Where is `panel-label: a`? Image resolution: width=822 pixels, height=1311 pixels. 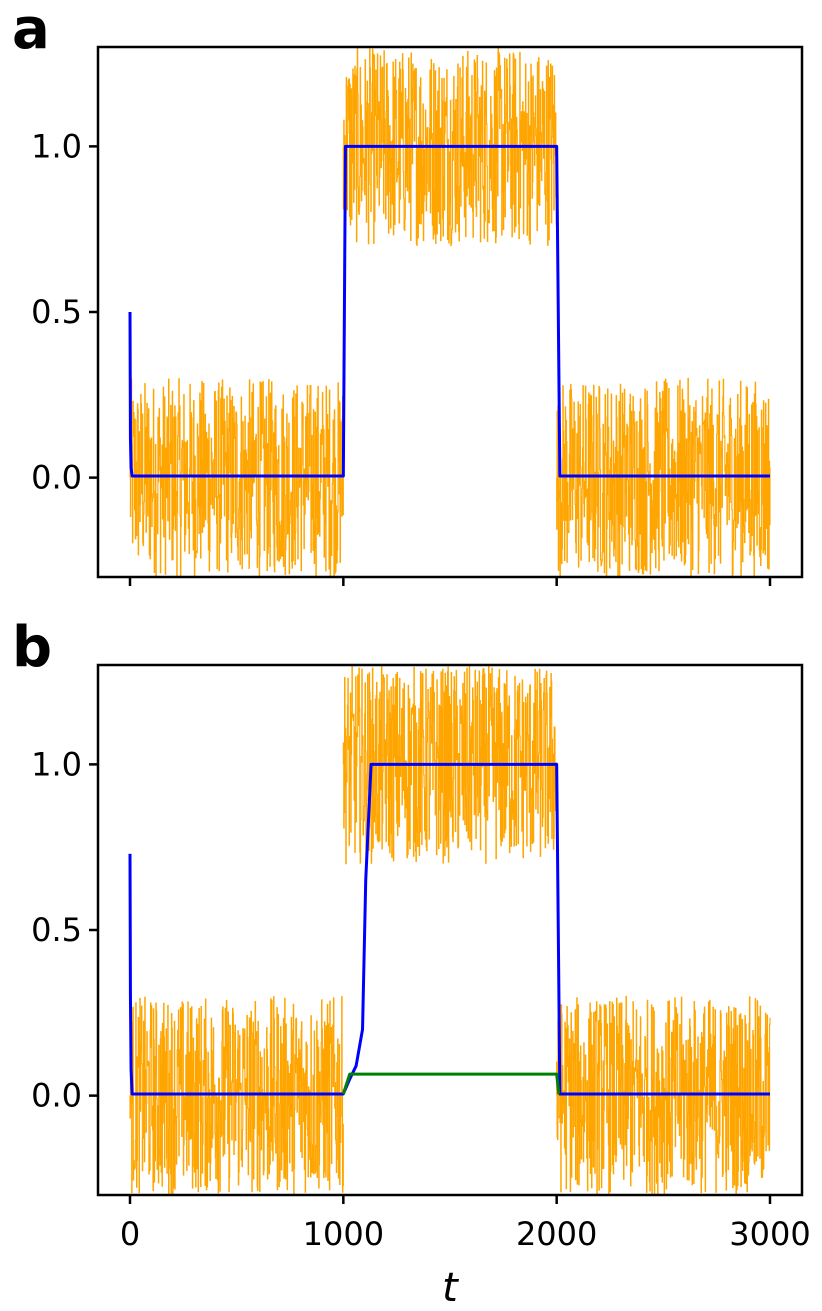
panel-label: a is located at coordinates (31, 31).